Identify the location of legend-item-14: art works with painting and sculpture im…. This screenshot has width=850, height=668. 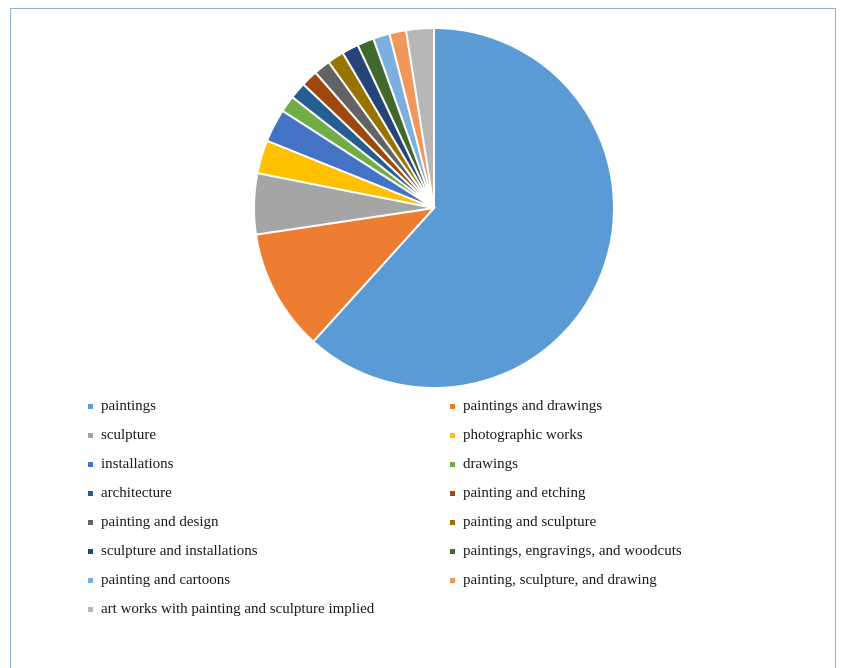
(438, 609).